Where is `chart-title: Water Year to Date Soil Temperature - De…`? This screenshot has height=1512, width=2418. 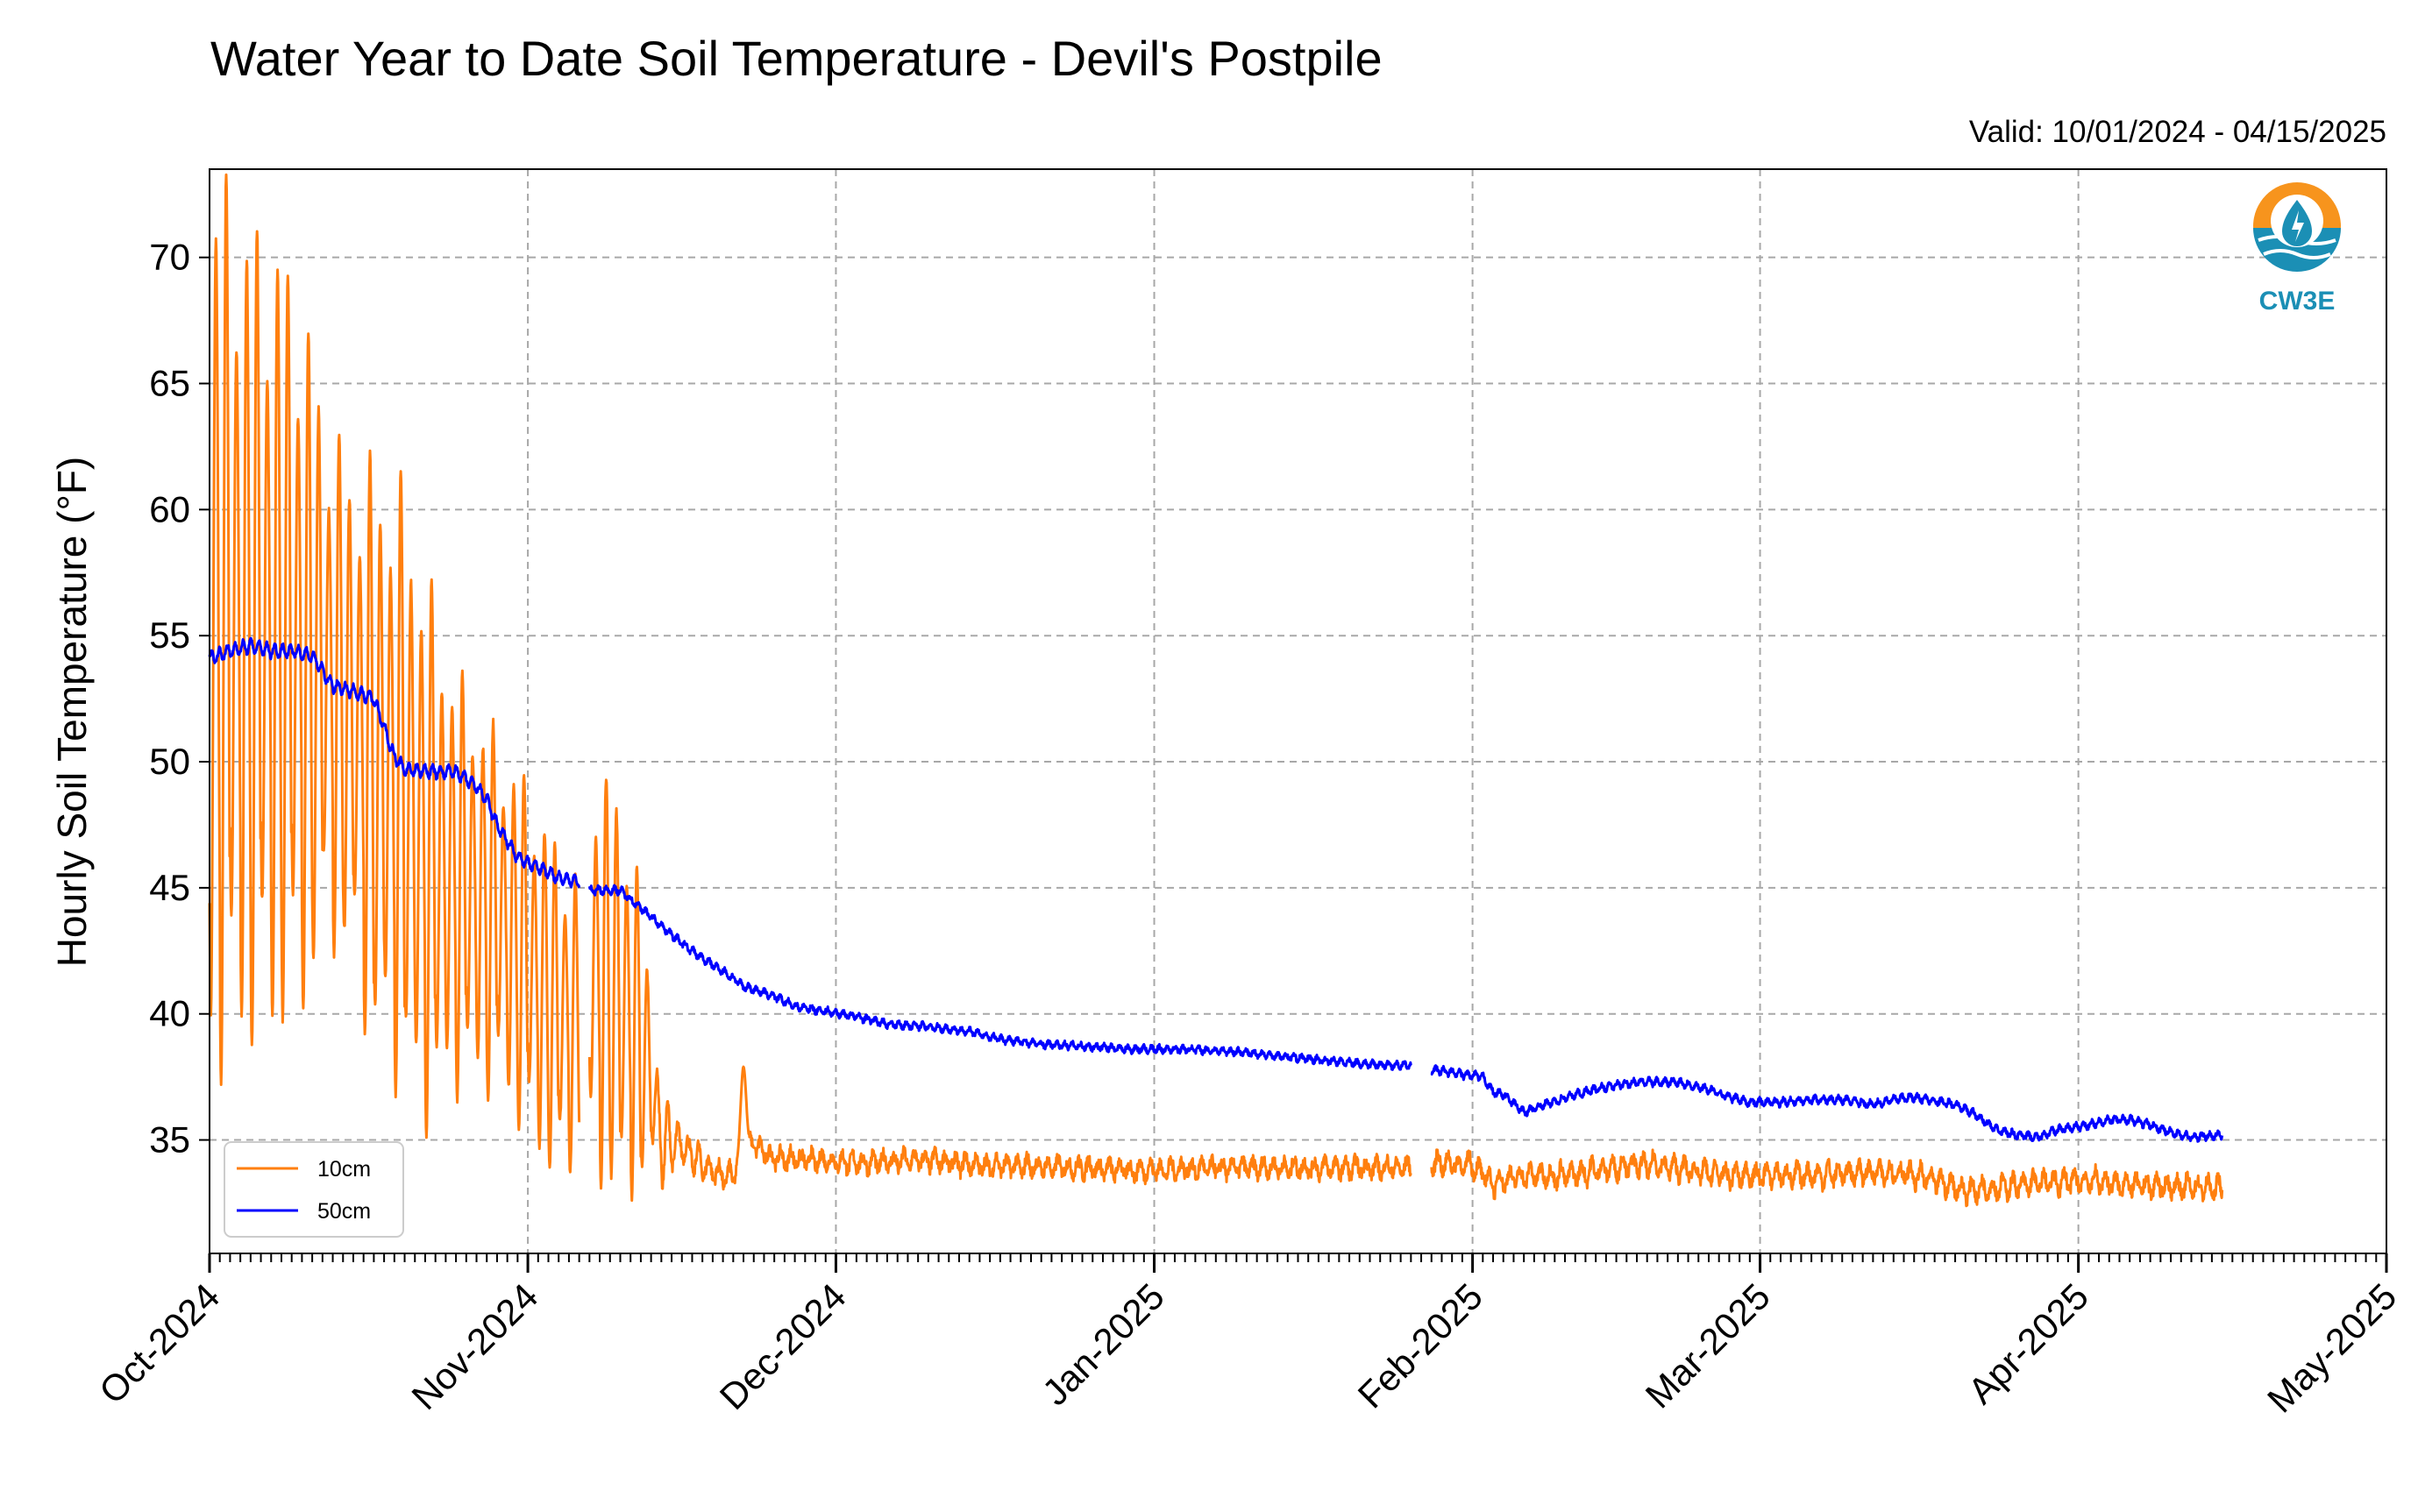
chart-title: Water Year to Date Soil Temperature - De… is located at coordinates (796, 58).